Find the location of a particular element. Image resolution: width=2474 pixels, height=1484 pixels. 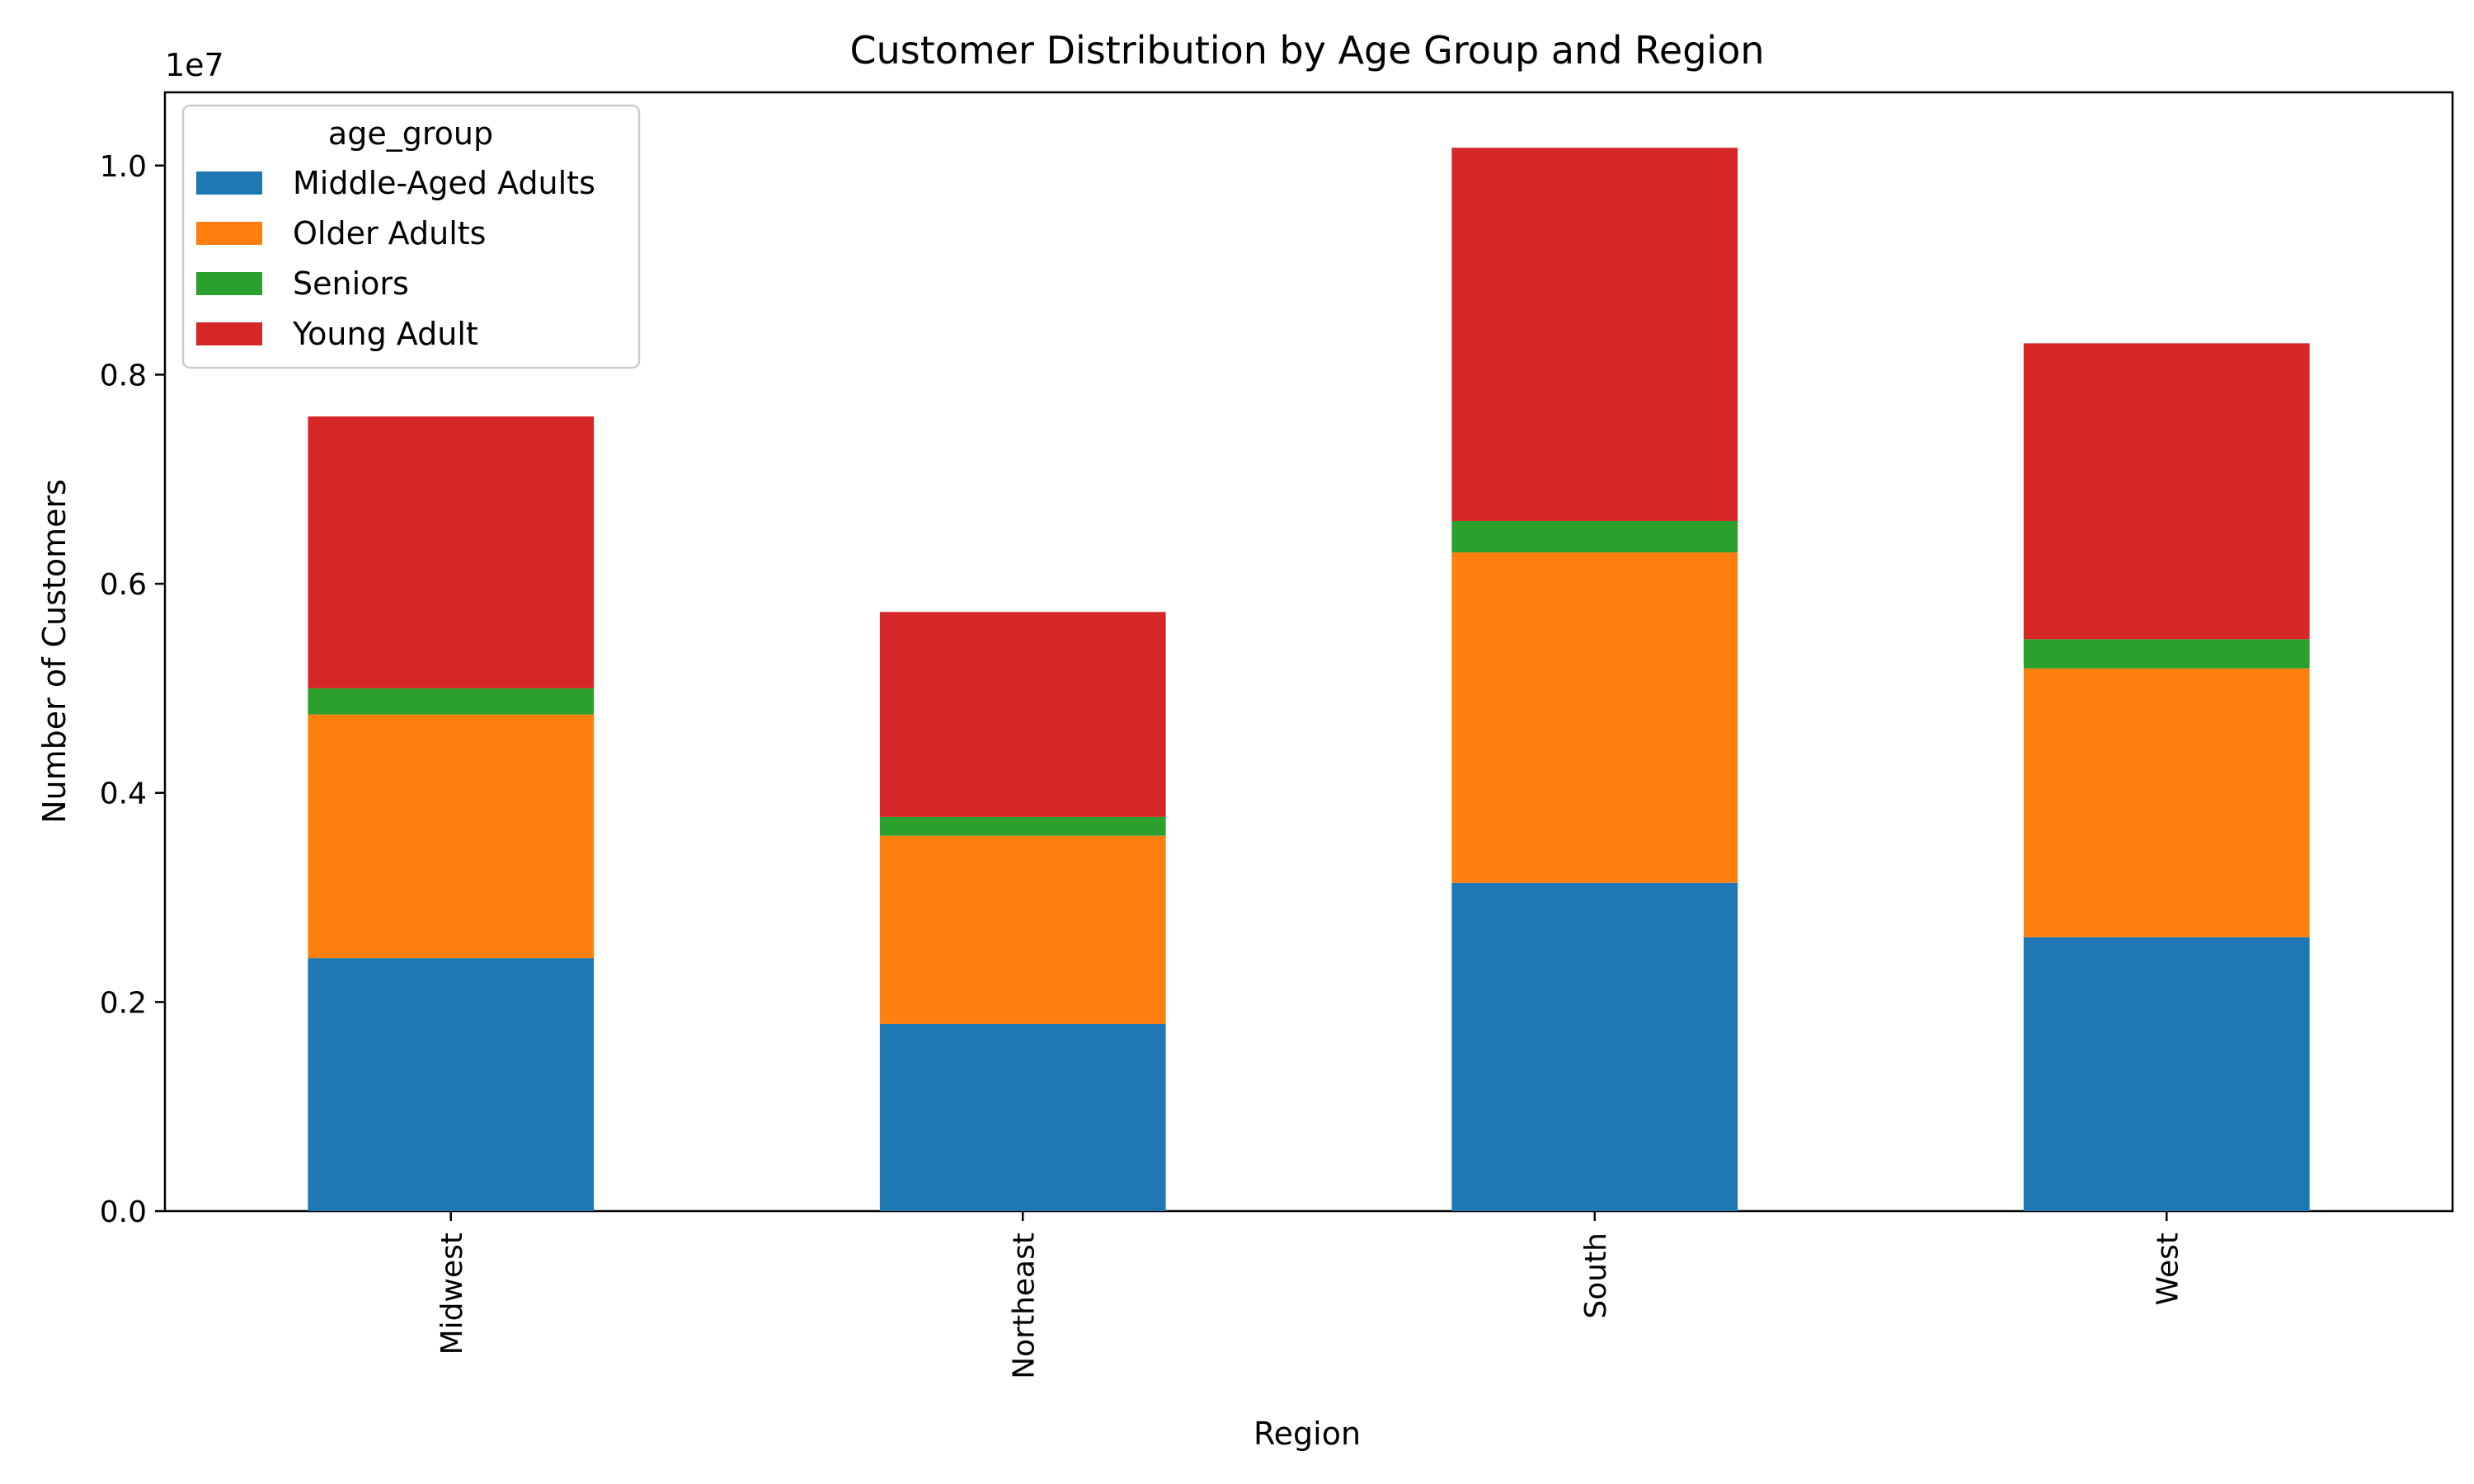

x-axis-label: Region is located at coordinates (1307, 1434).